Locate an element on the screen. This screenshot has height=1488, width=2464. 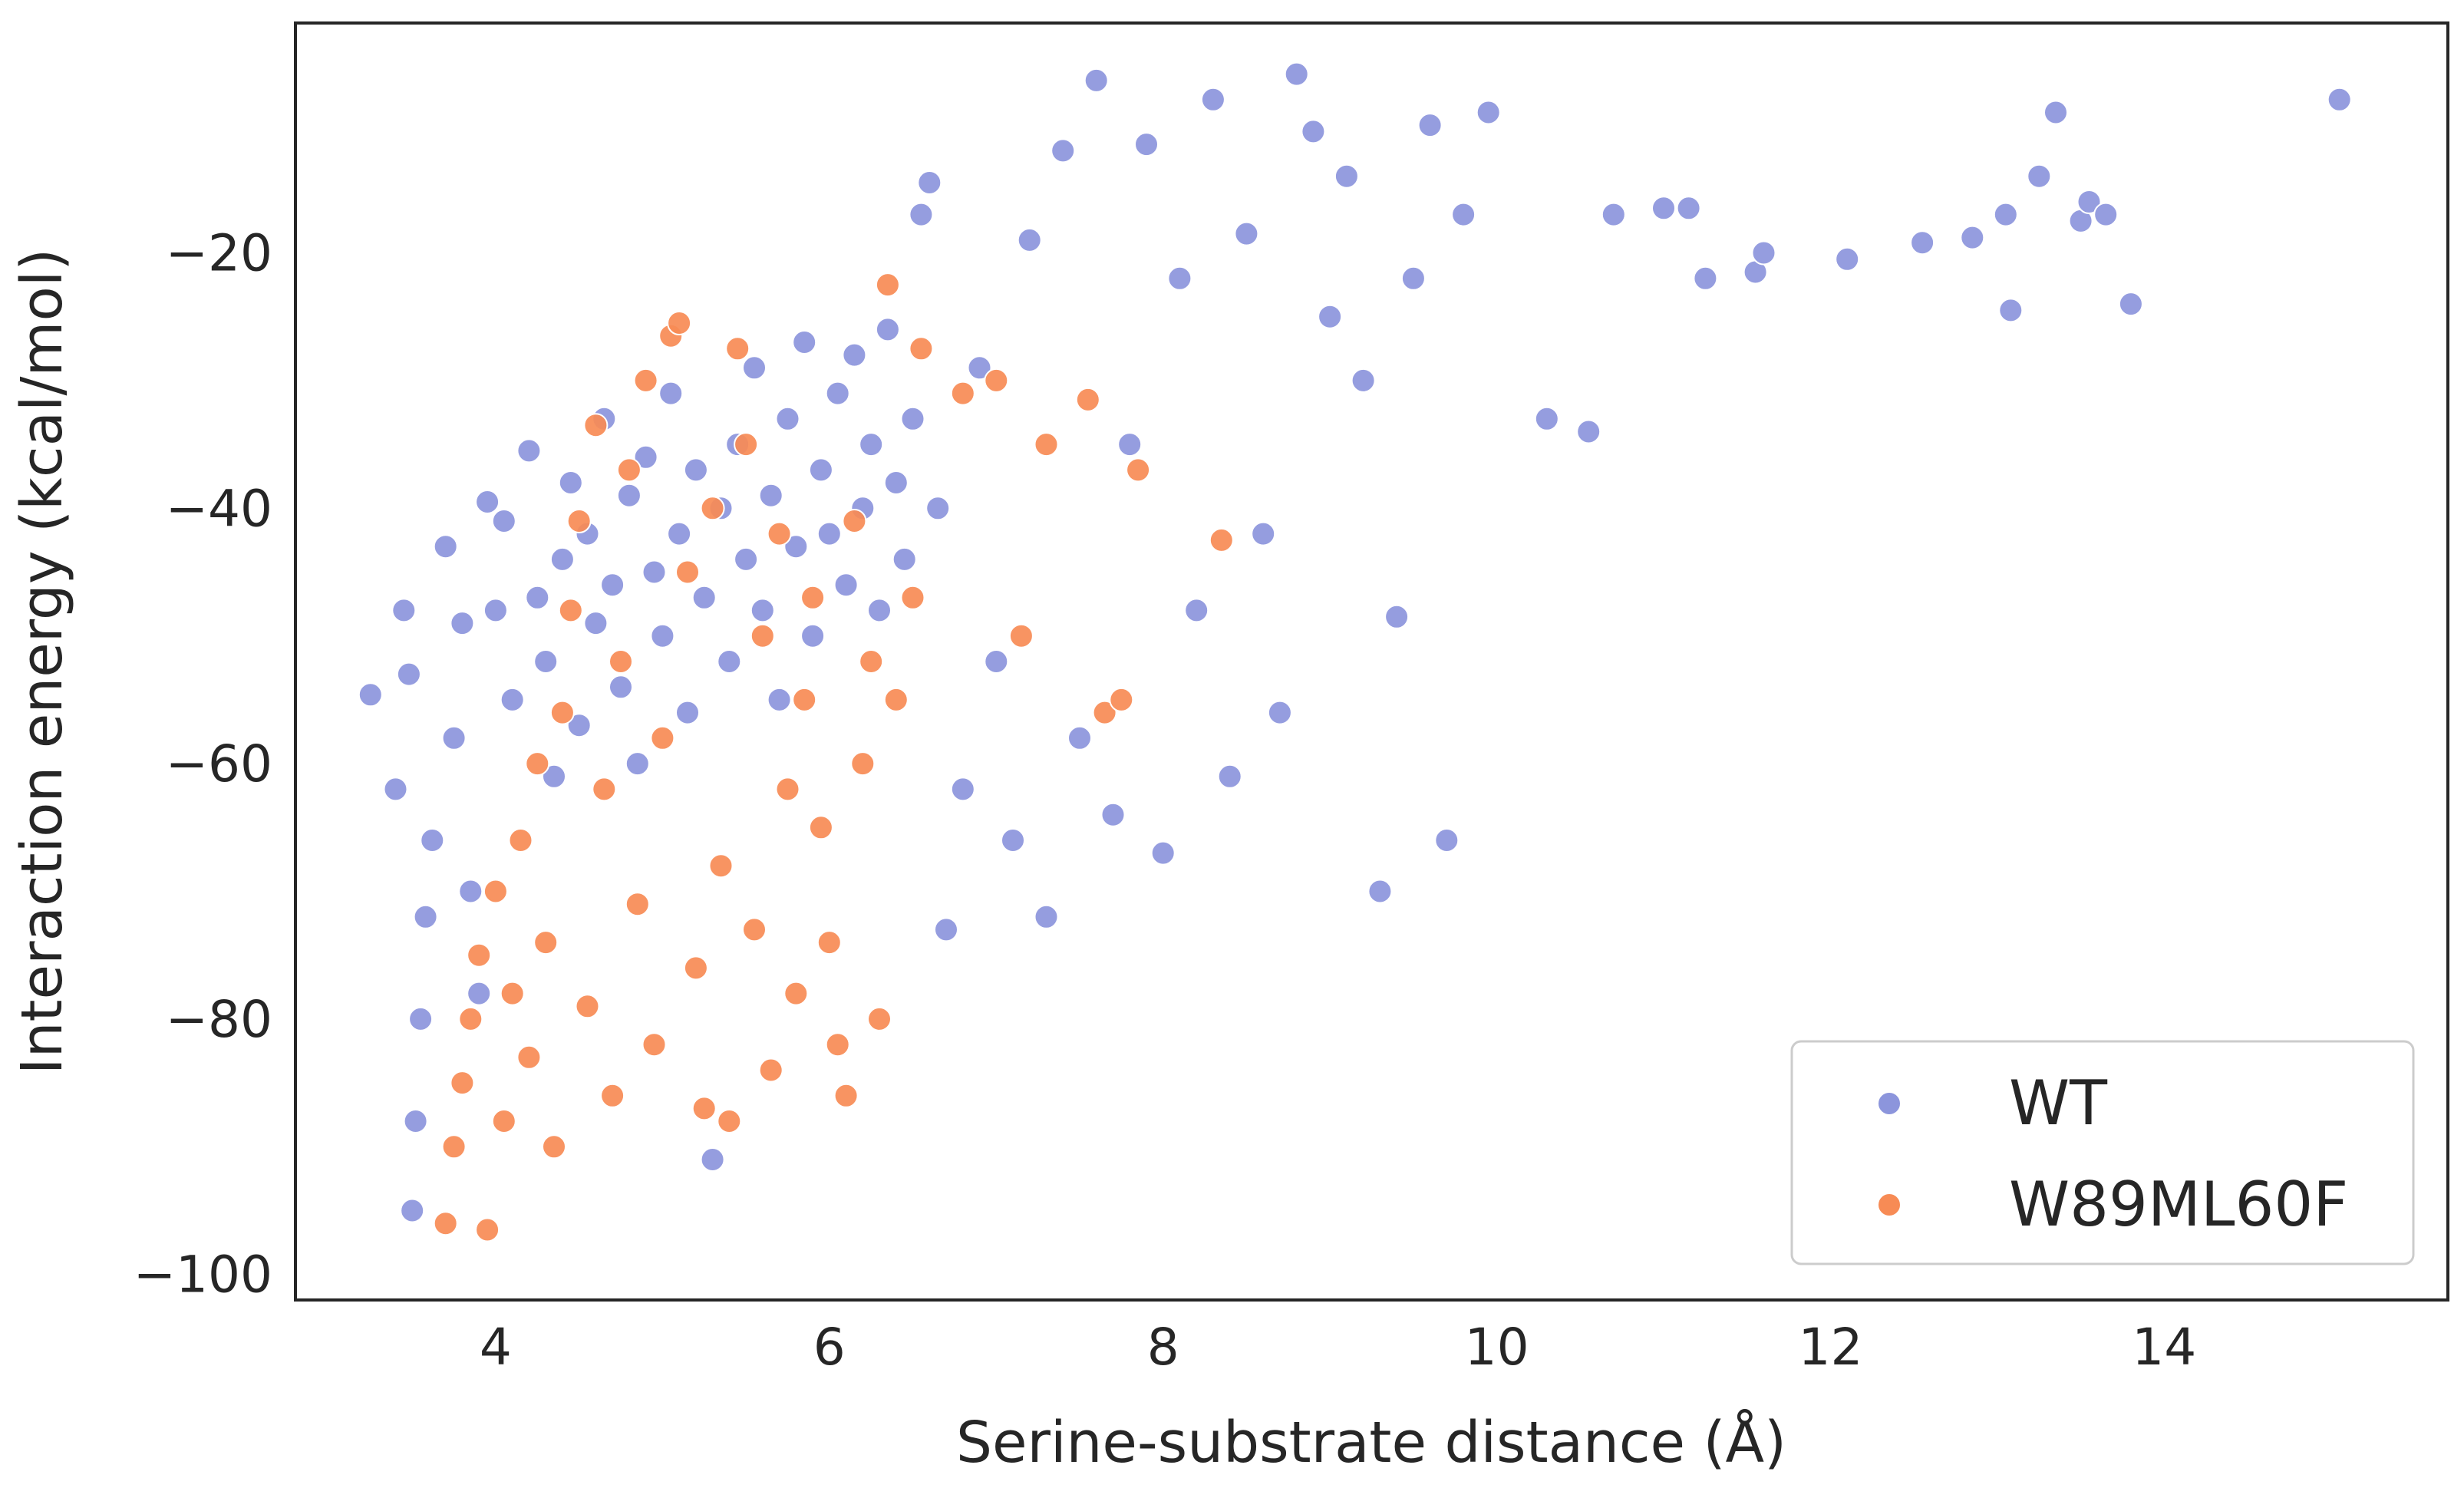
legend: WT W89ML60F is located at coordinates (2102, 1152).